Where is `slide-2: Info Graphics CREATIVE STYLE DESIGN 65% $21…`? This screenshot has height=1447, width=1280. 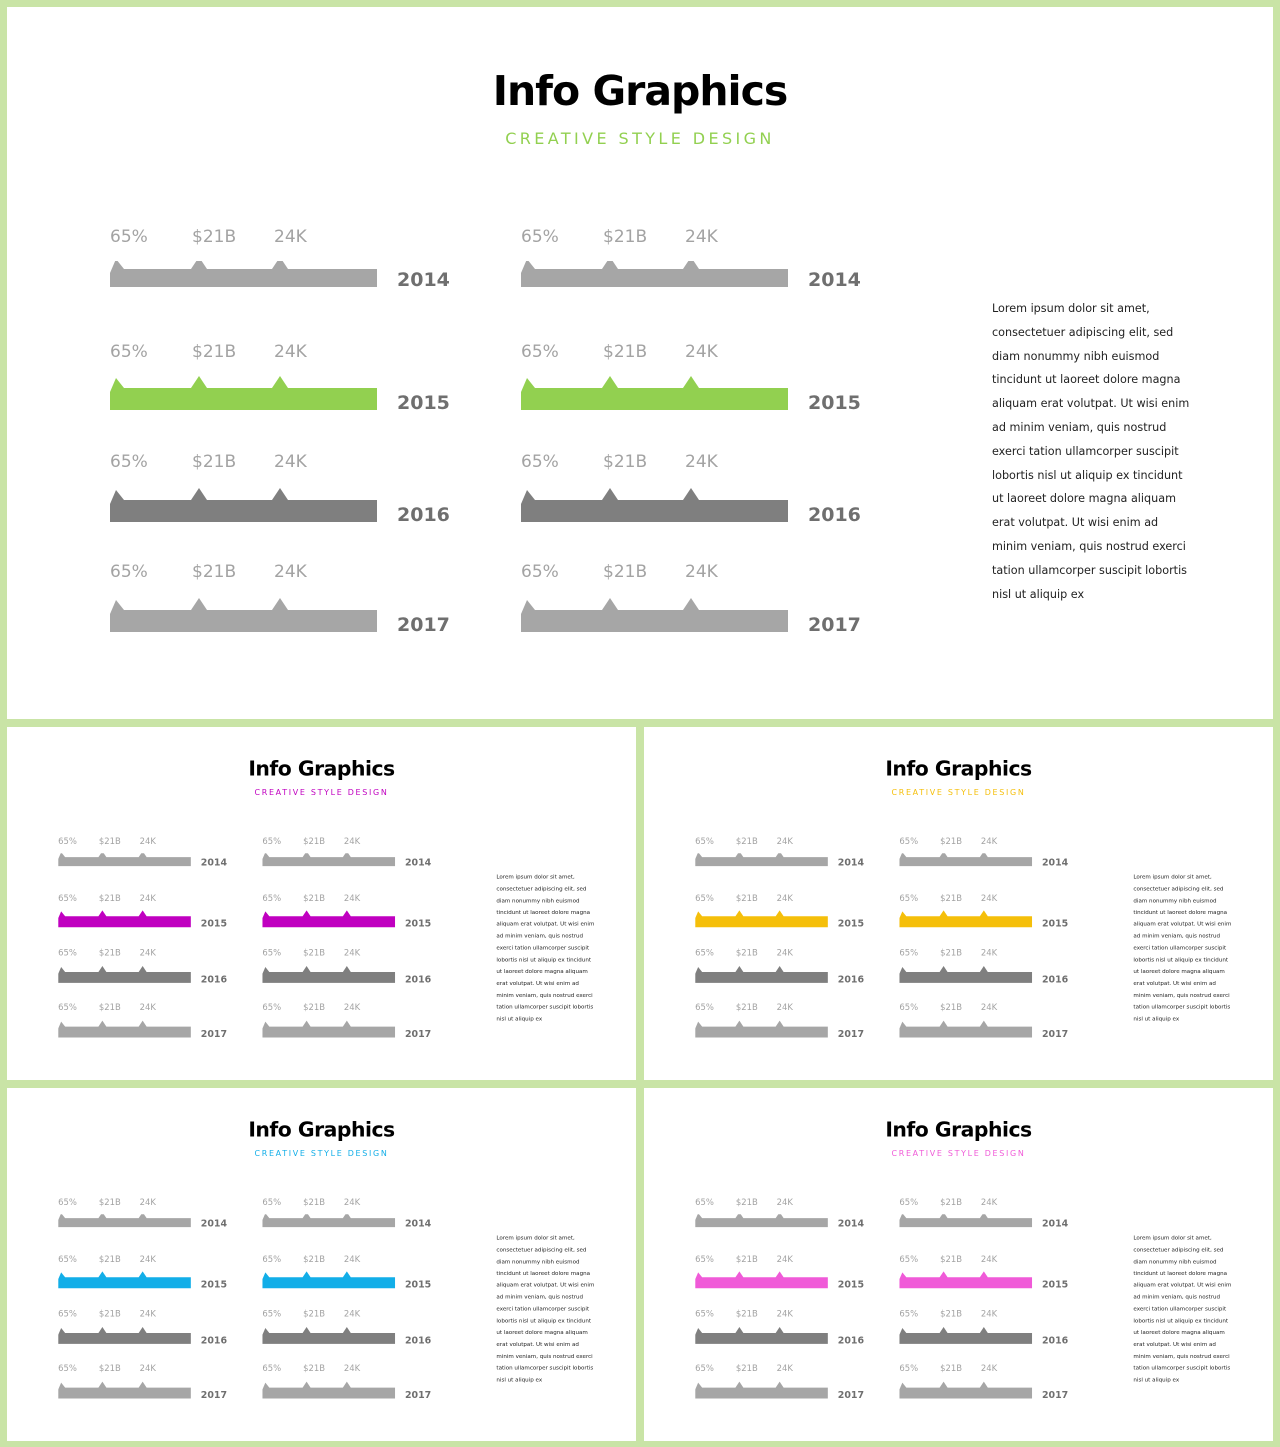 slide-2: Info Graphics CREATIVE STYLE DESIGN 65% $21… is located at coordinates (321, 903).